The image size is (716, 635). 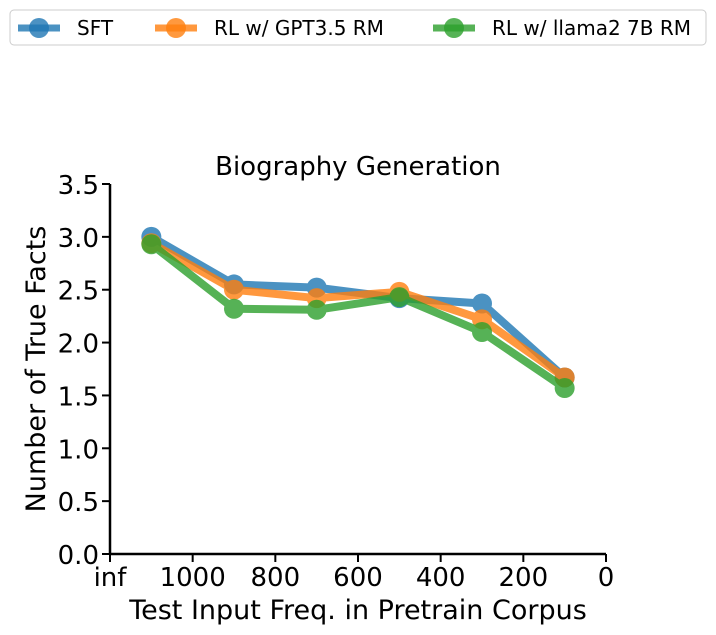 What do you see at coordinates (606, 578) in the screenshot?
I see `x-tick-label: 0` at bounding box center [606, 578].